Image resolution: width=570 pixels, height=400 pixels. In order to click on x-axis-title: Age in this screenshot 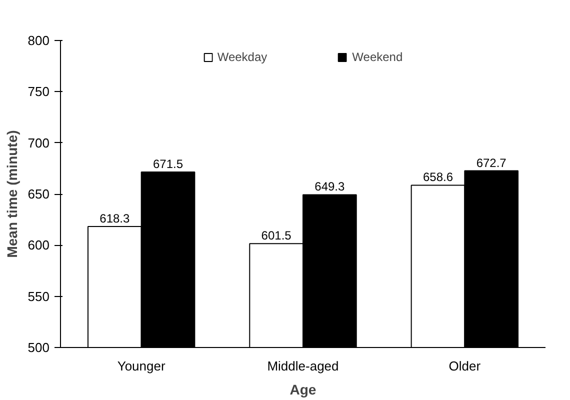, I will do `click(303, 390)`.